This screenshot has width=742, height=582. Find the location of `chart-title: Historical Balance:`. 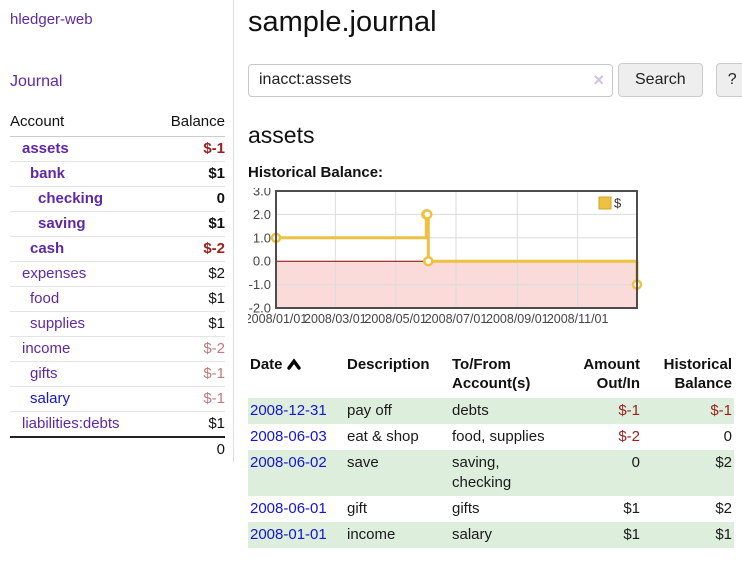

chart-title: Historical Balance: is located at coordinates (316, 172).